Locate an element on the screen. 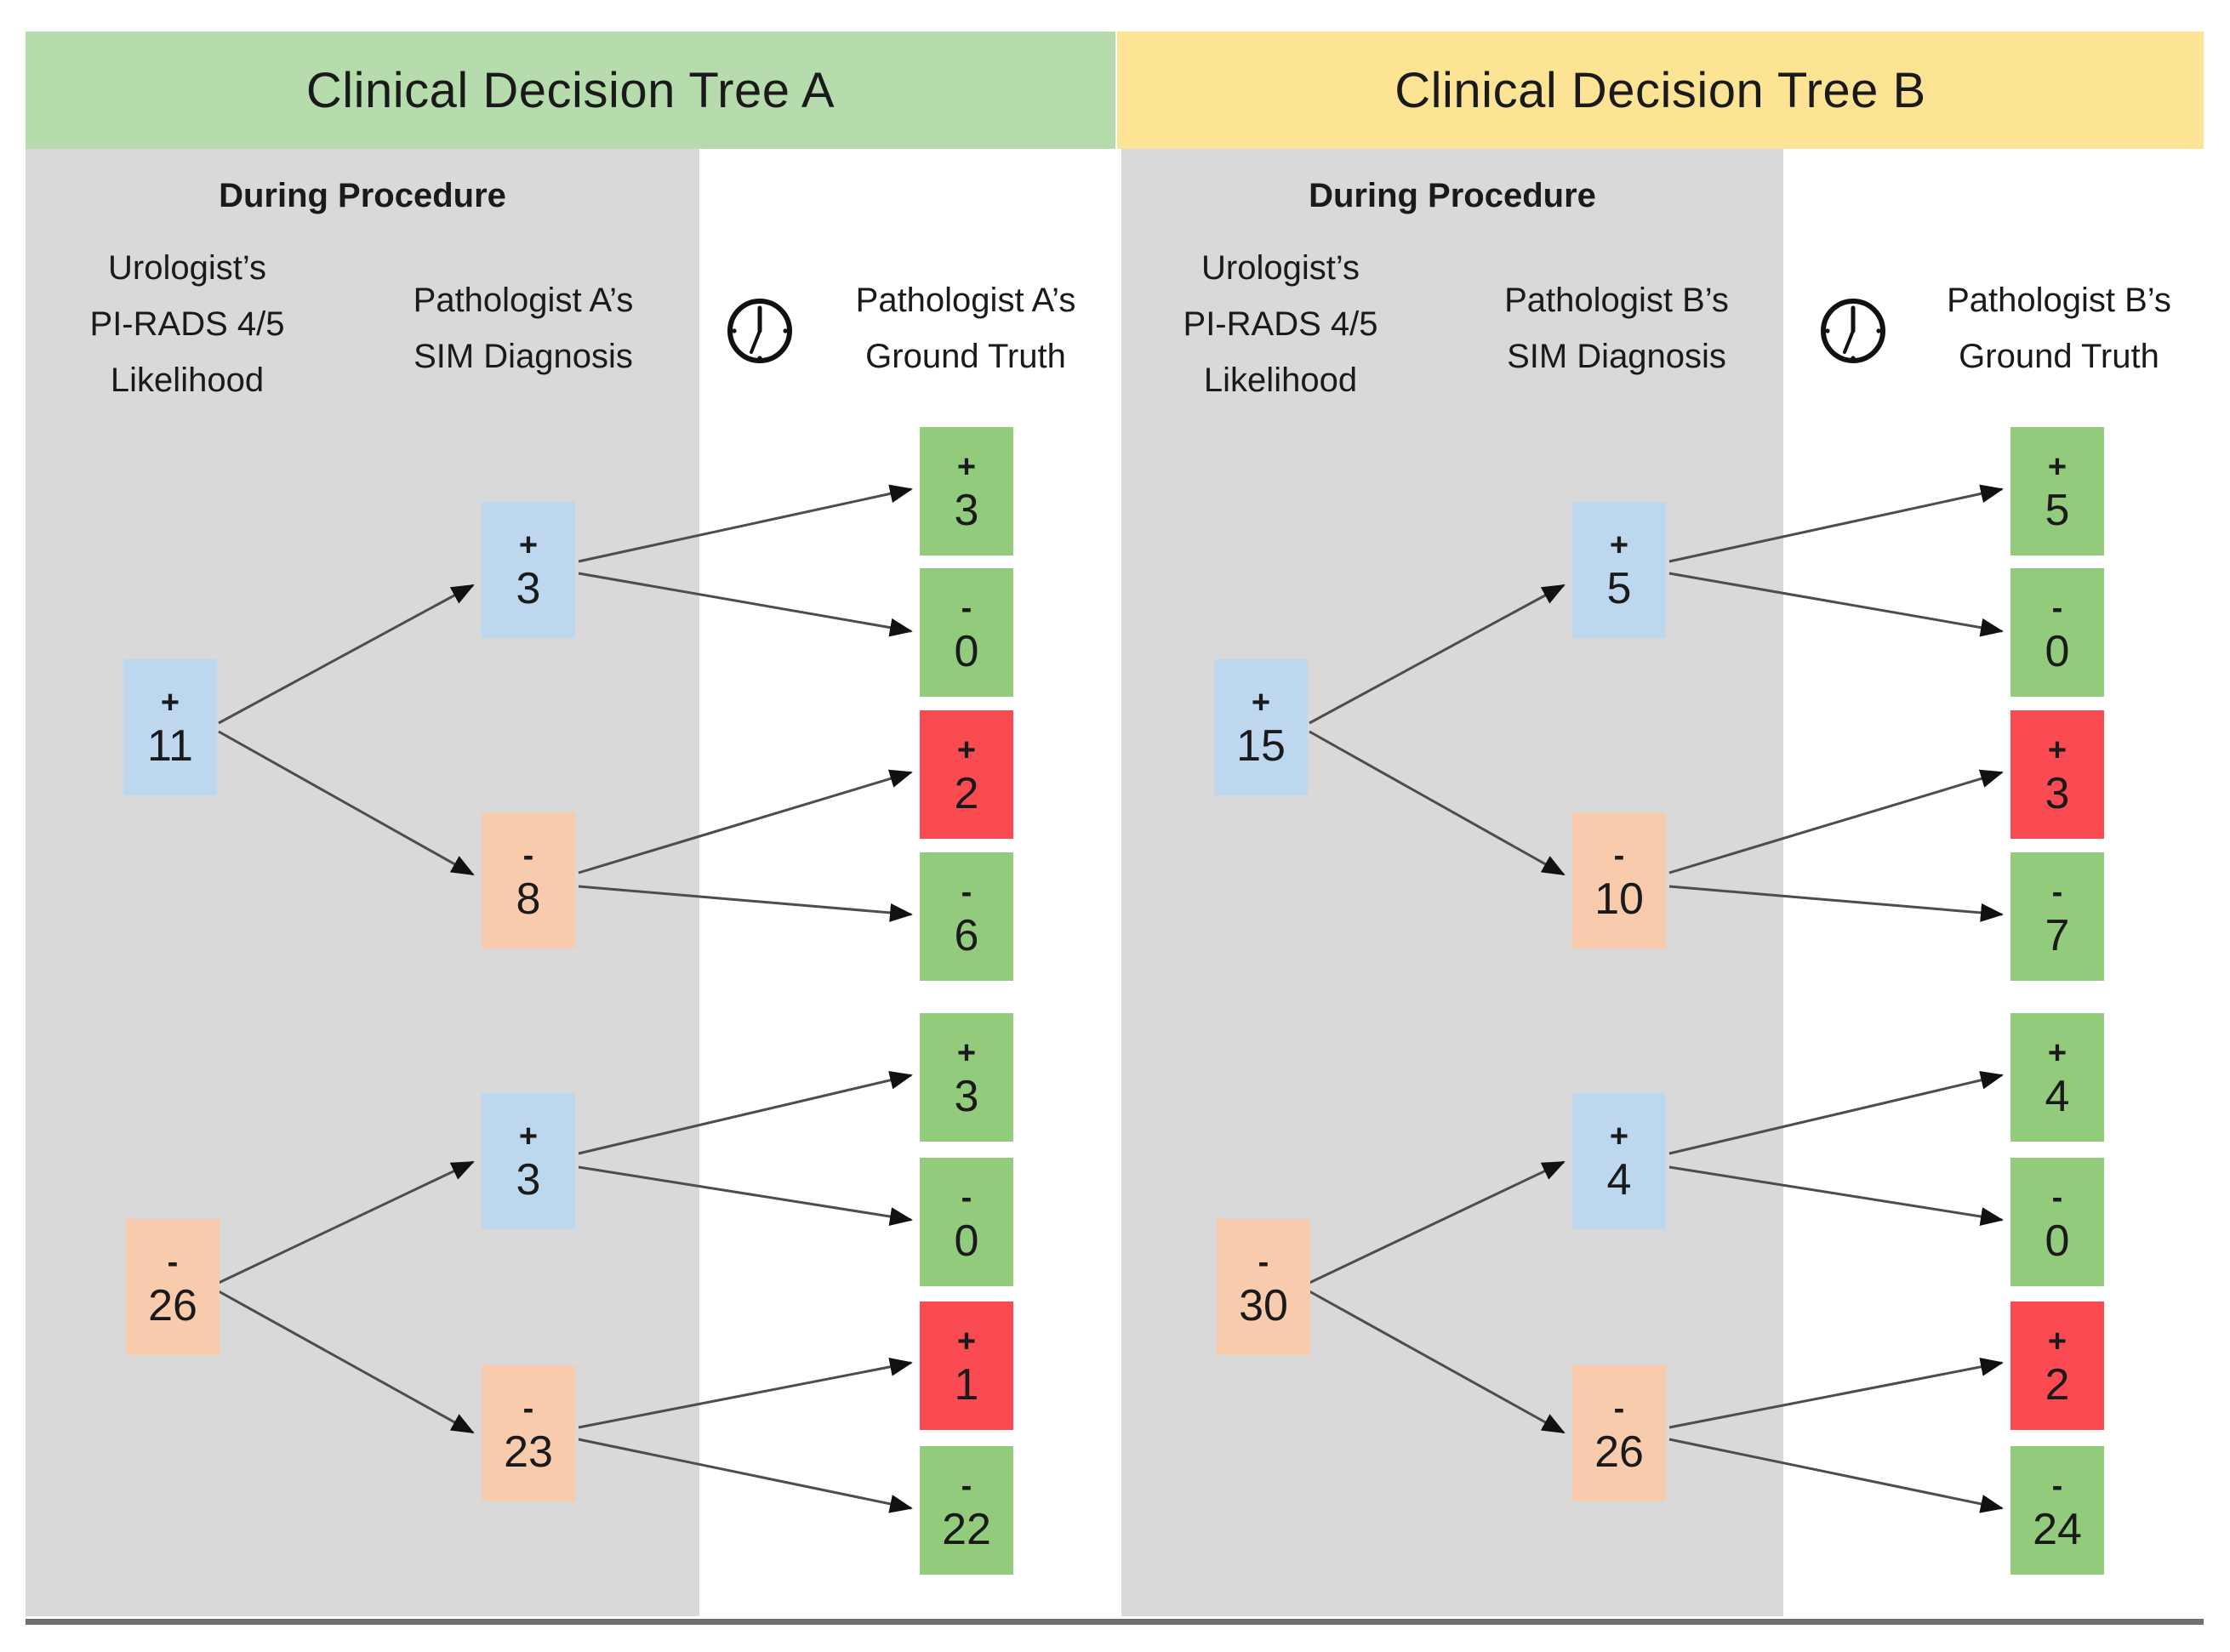 This screenshot has height=1652, width=2230. tree-b-sim-bottom-negative-node: - 26 is located at coordinates (1619, 1433).